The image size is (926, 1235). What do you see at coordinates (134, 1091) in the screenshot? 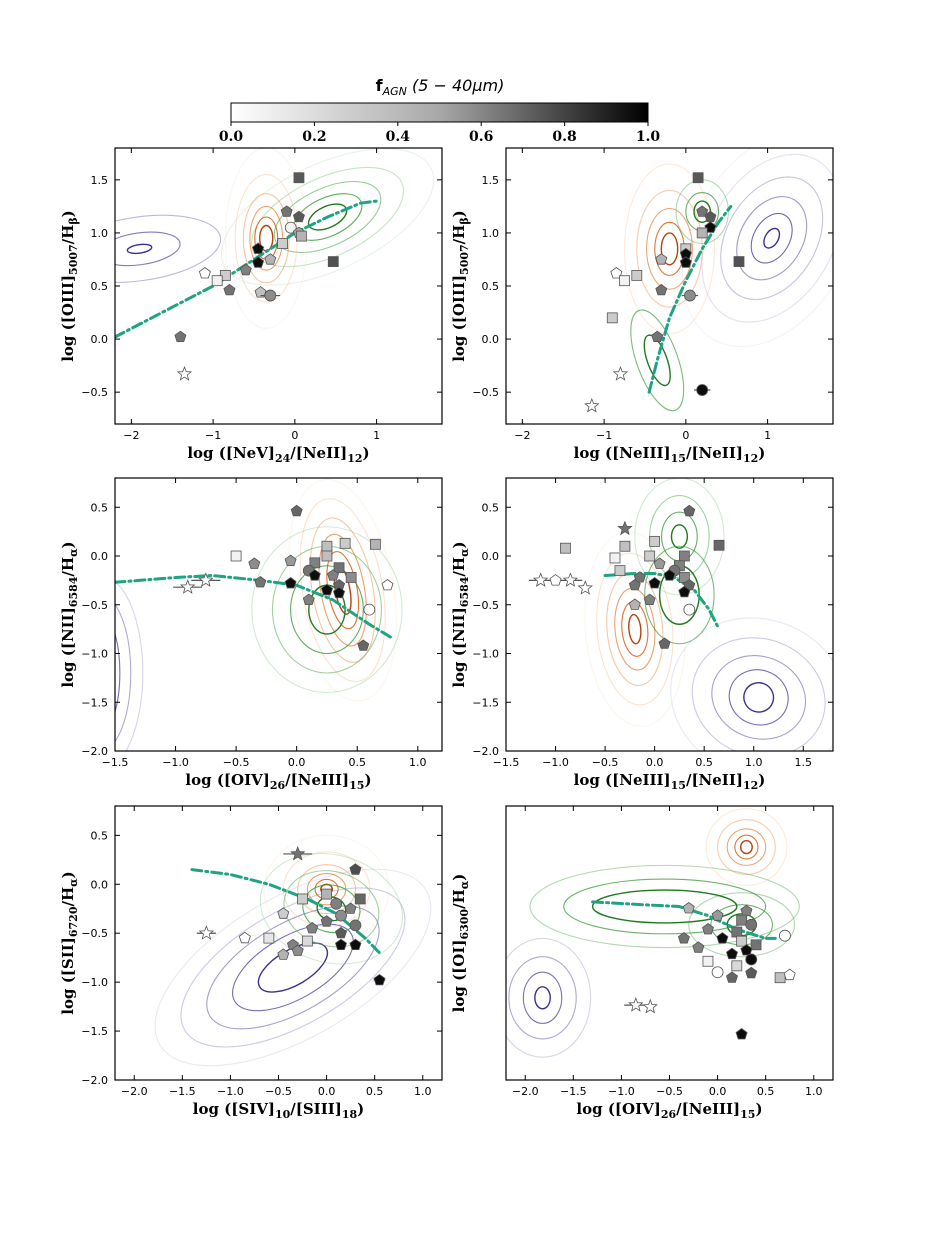
I see `x-tick-label: −2.0` at bounding box center [134, 1091].